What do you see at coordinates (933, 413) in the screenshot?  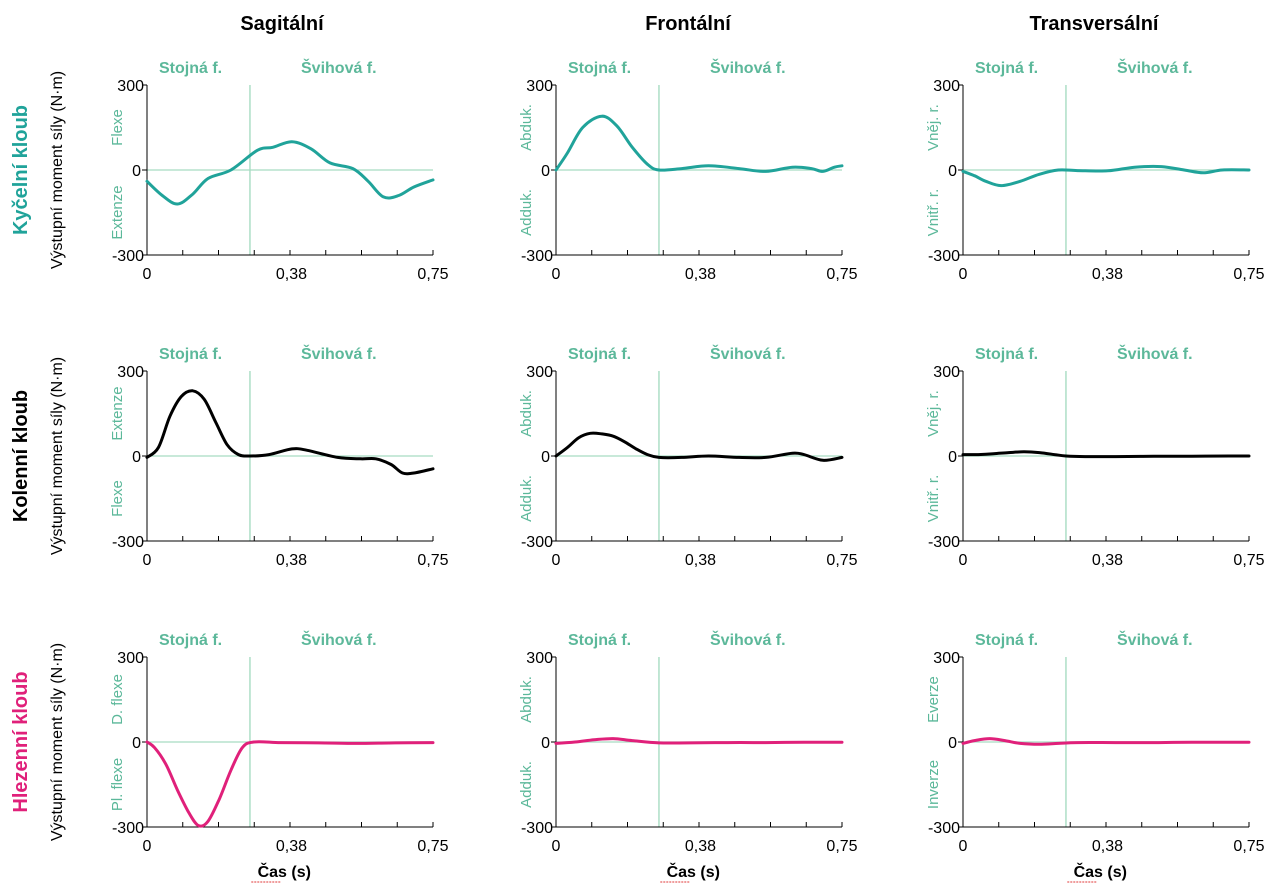 I see `direction-label-positive: Vněj. r.` at bounding box center [933, 413].